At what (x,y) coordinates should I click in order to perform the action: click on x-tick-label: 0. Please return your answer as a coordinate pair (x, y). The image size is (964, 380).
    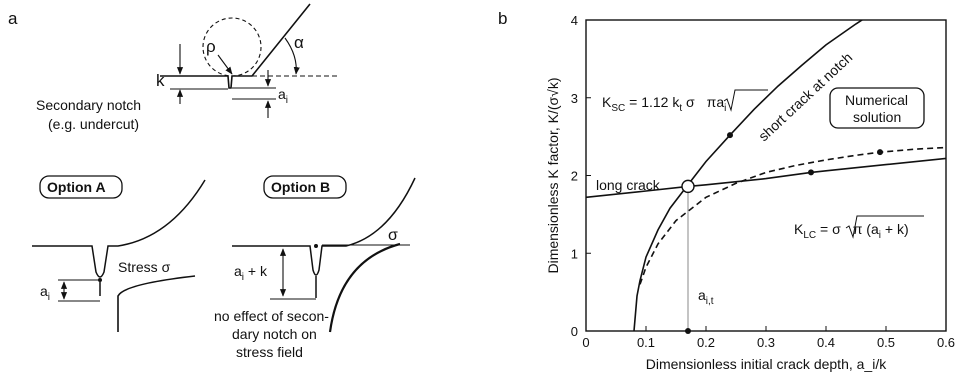
    Looking at the image, I should click on (585, 342).